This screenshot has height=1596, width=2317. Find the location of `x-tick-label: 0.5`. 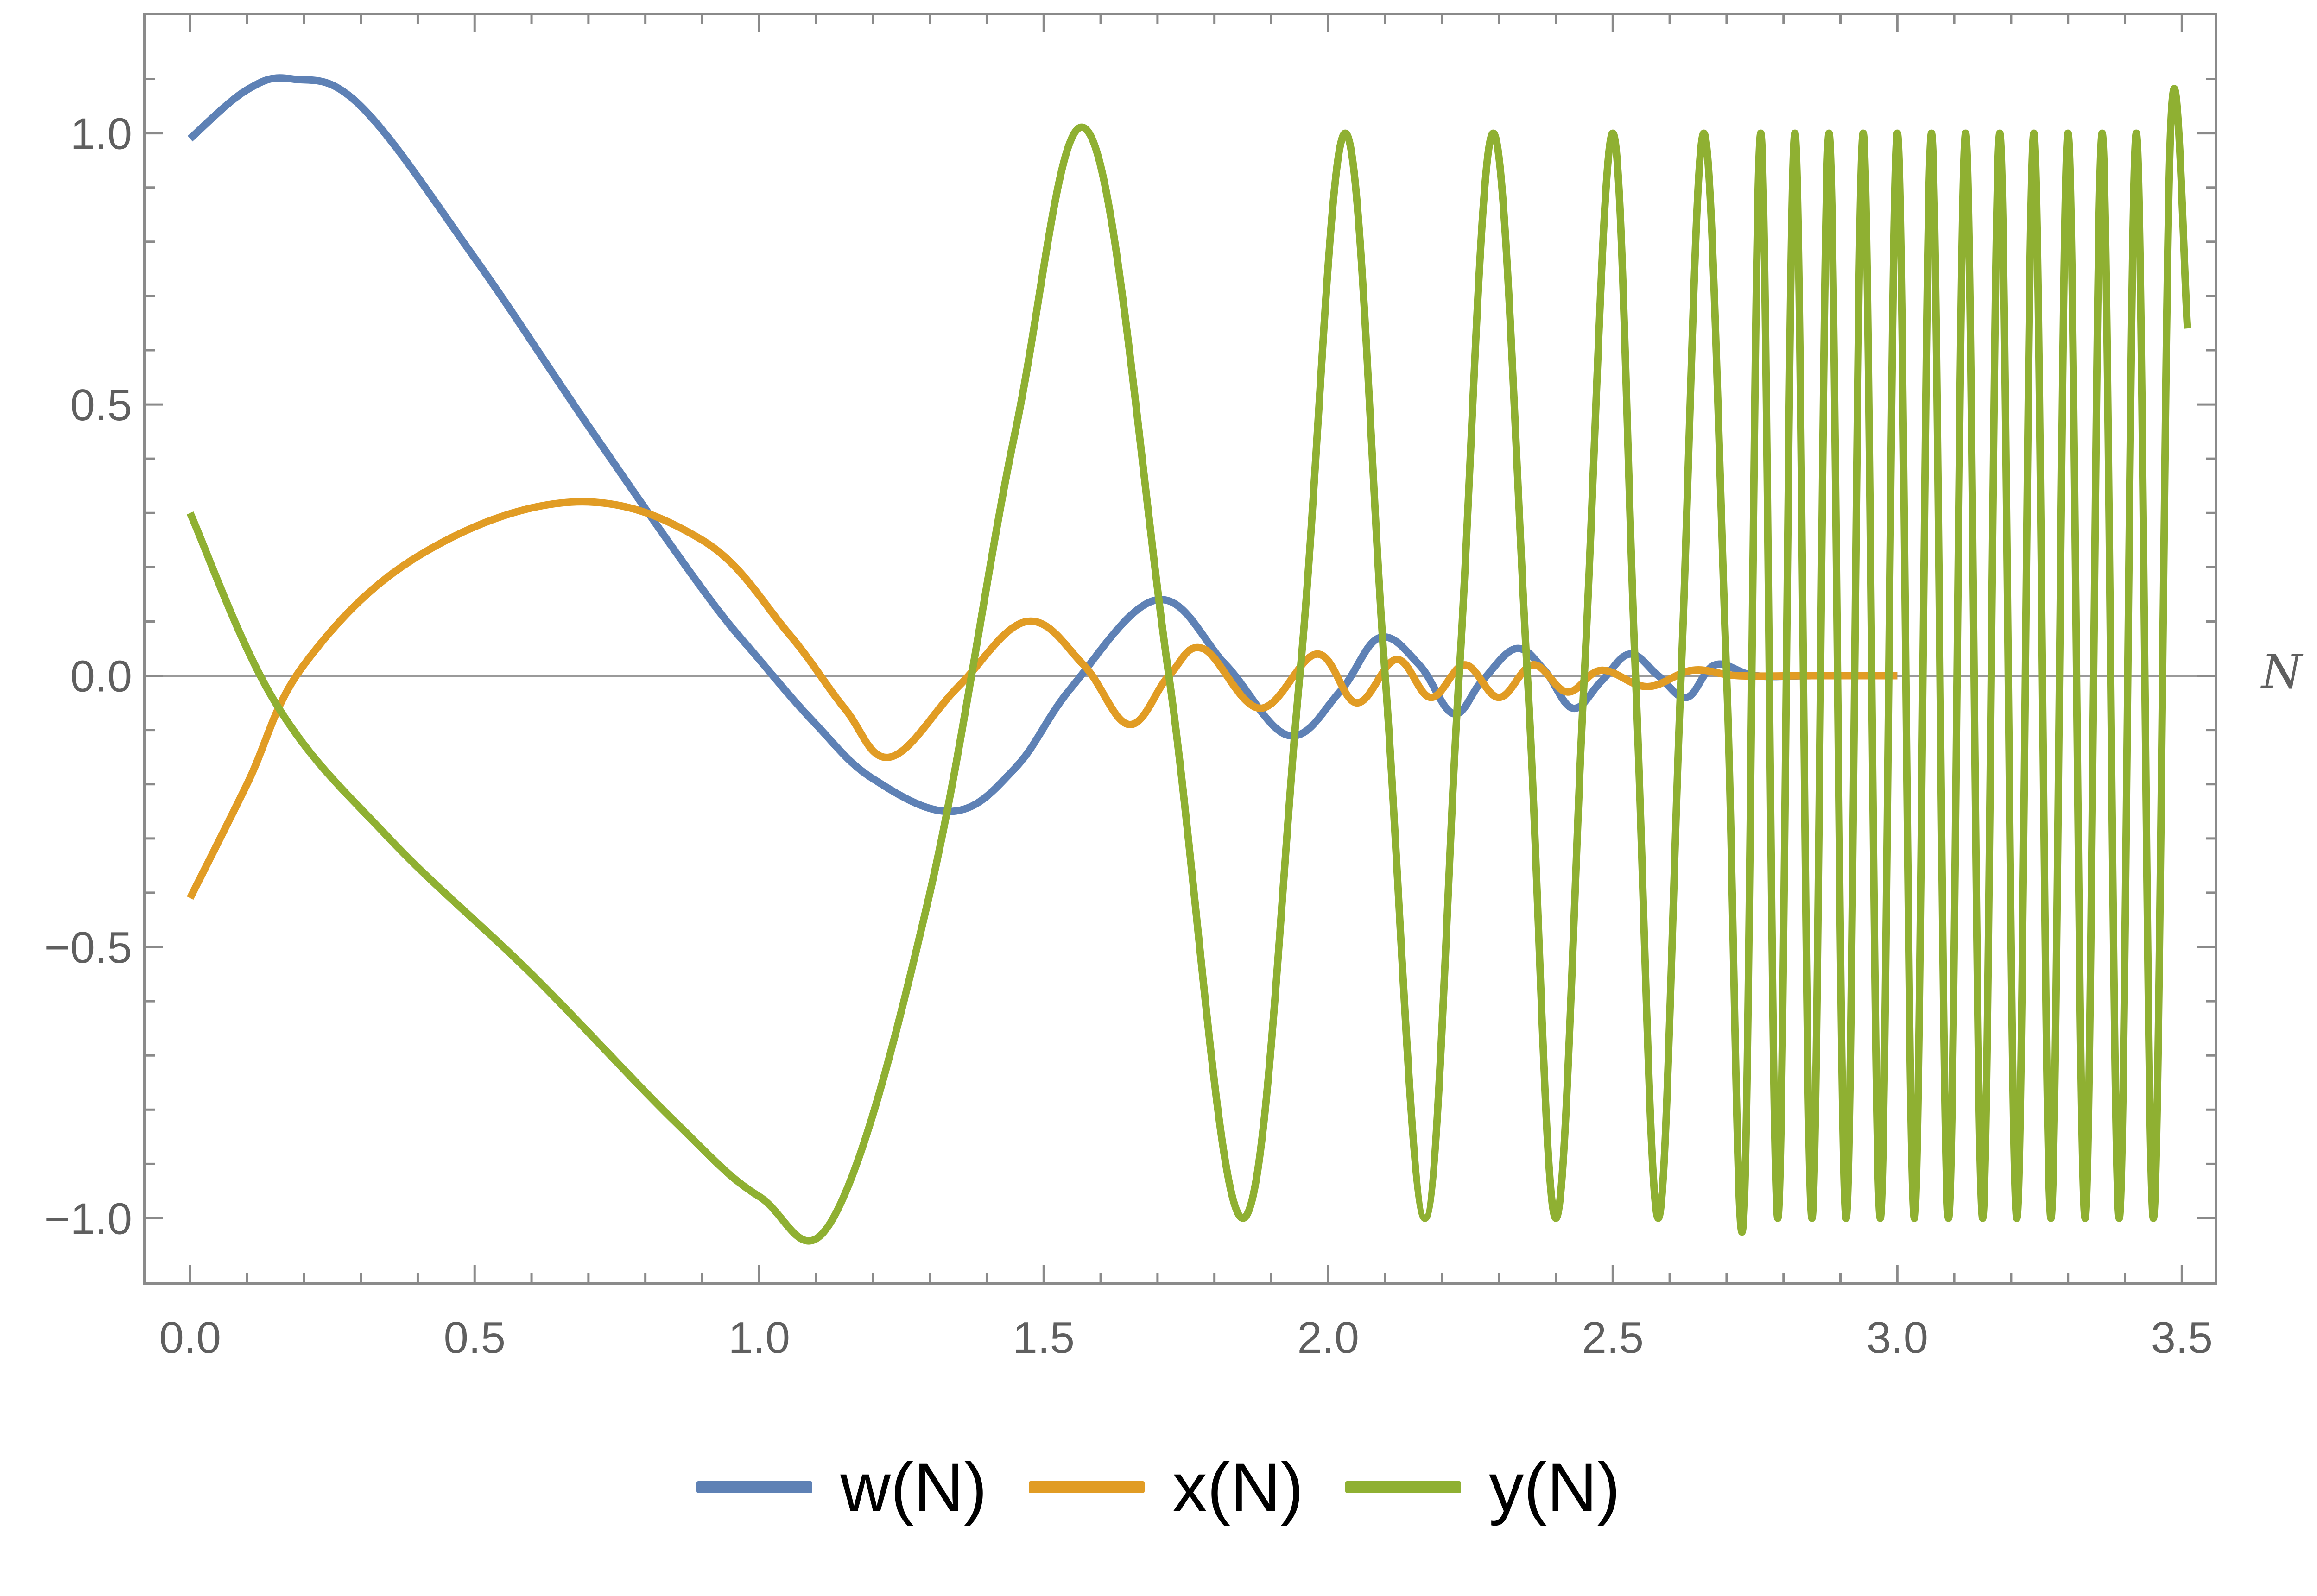

x-tick-label: 0.5 is located at coordinates (475, 1338).